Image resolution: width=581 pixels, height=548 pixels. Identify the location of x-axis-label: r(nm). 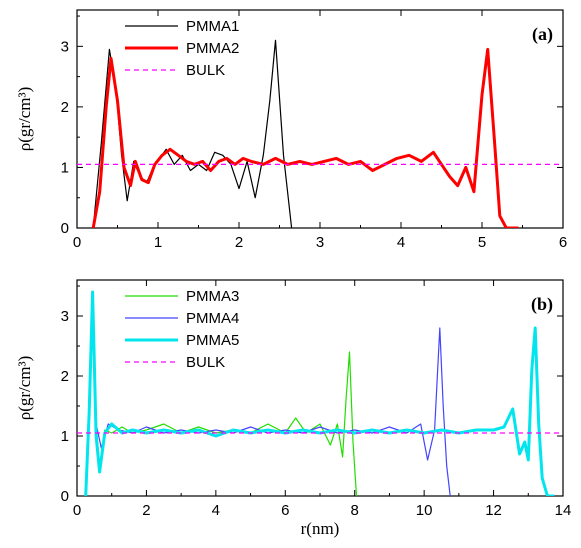
(320, 528).